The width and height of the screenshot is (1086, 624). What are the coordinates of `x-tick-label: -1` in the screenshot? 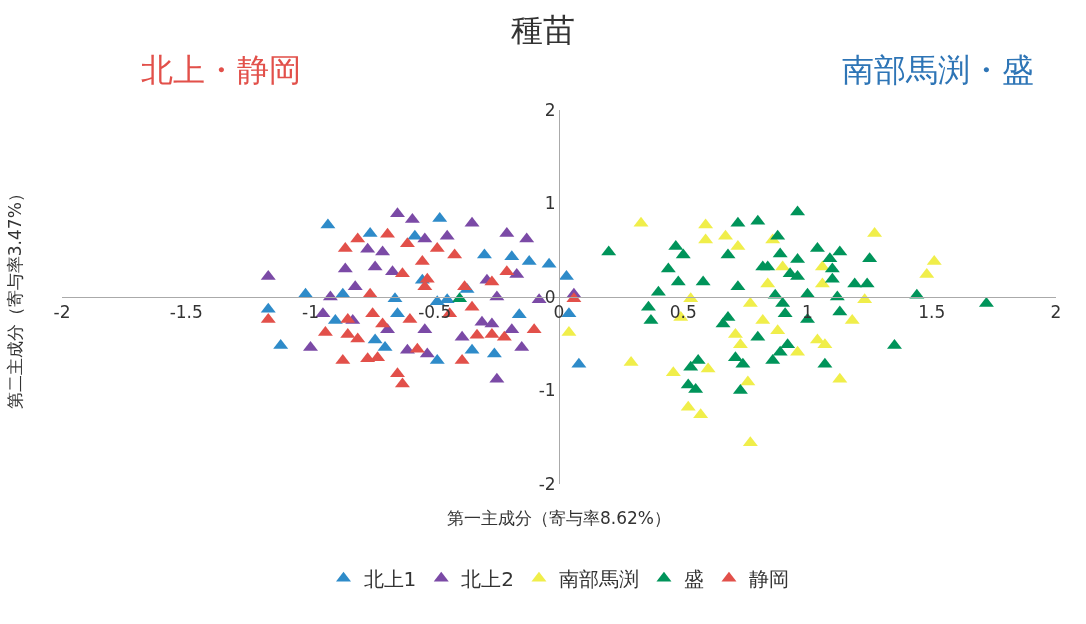 It's located at (310, 312).